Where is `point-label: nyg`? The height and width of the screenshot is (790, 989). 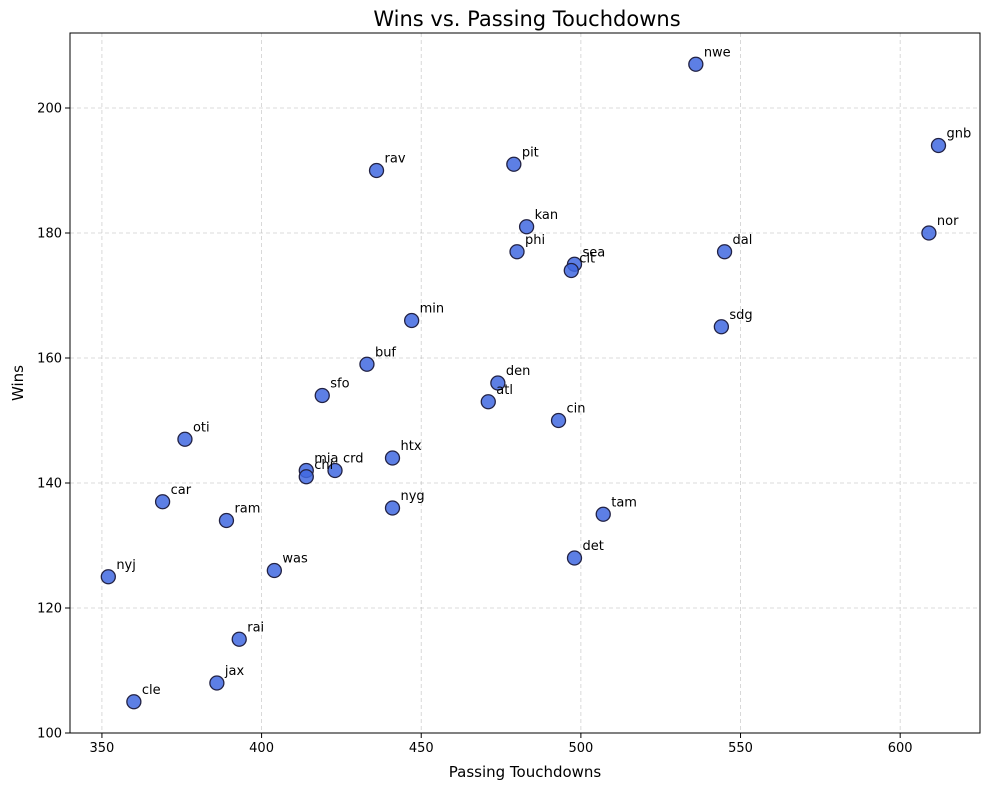
point-label: nyg is located at coordinates (412, 496).